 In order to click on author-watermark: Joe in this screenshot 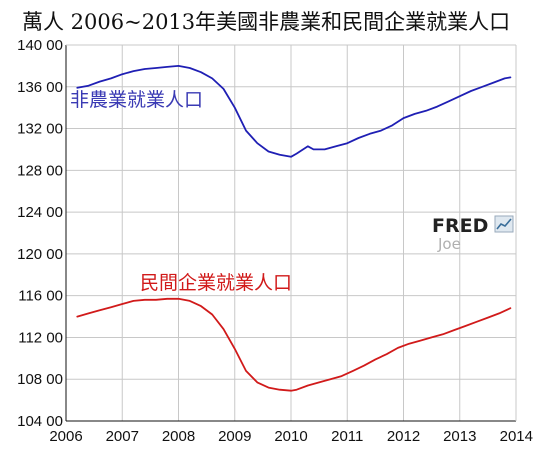, I will do `click(449, 244)`.